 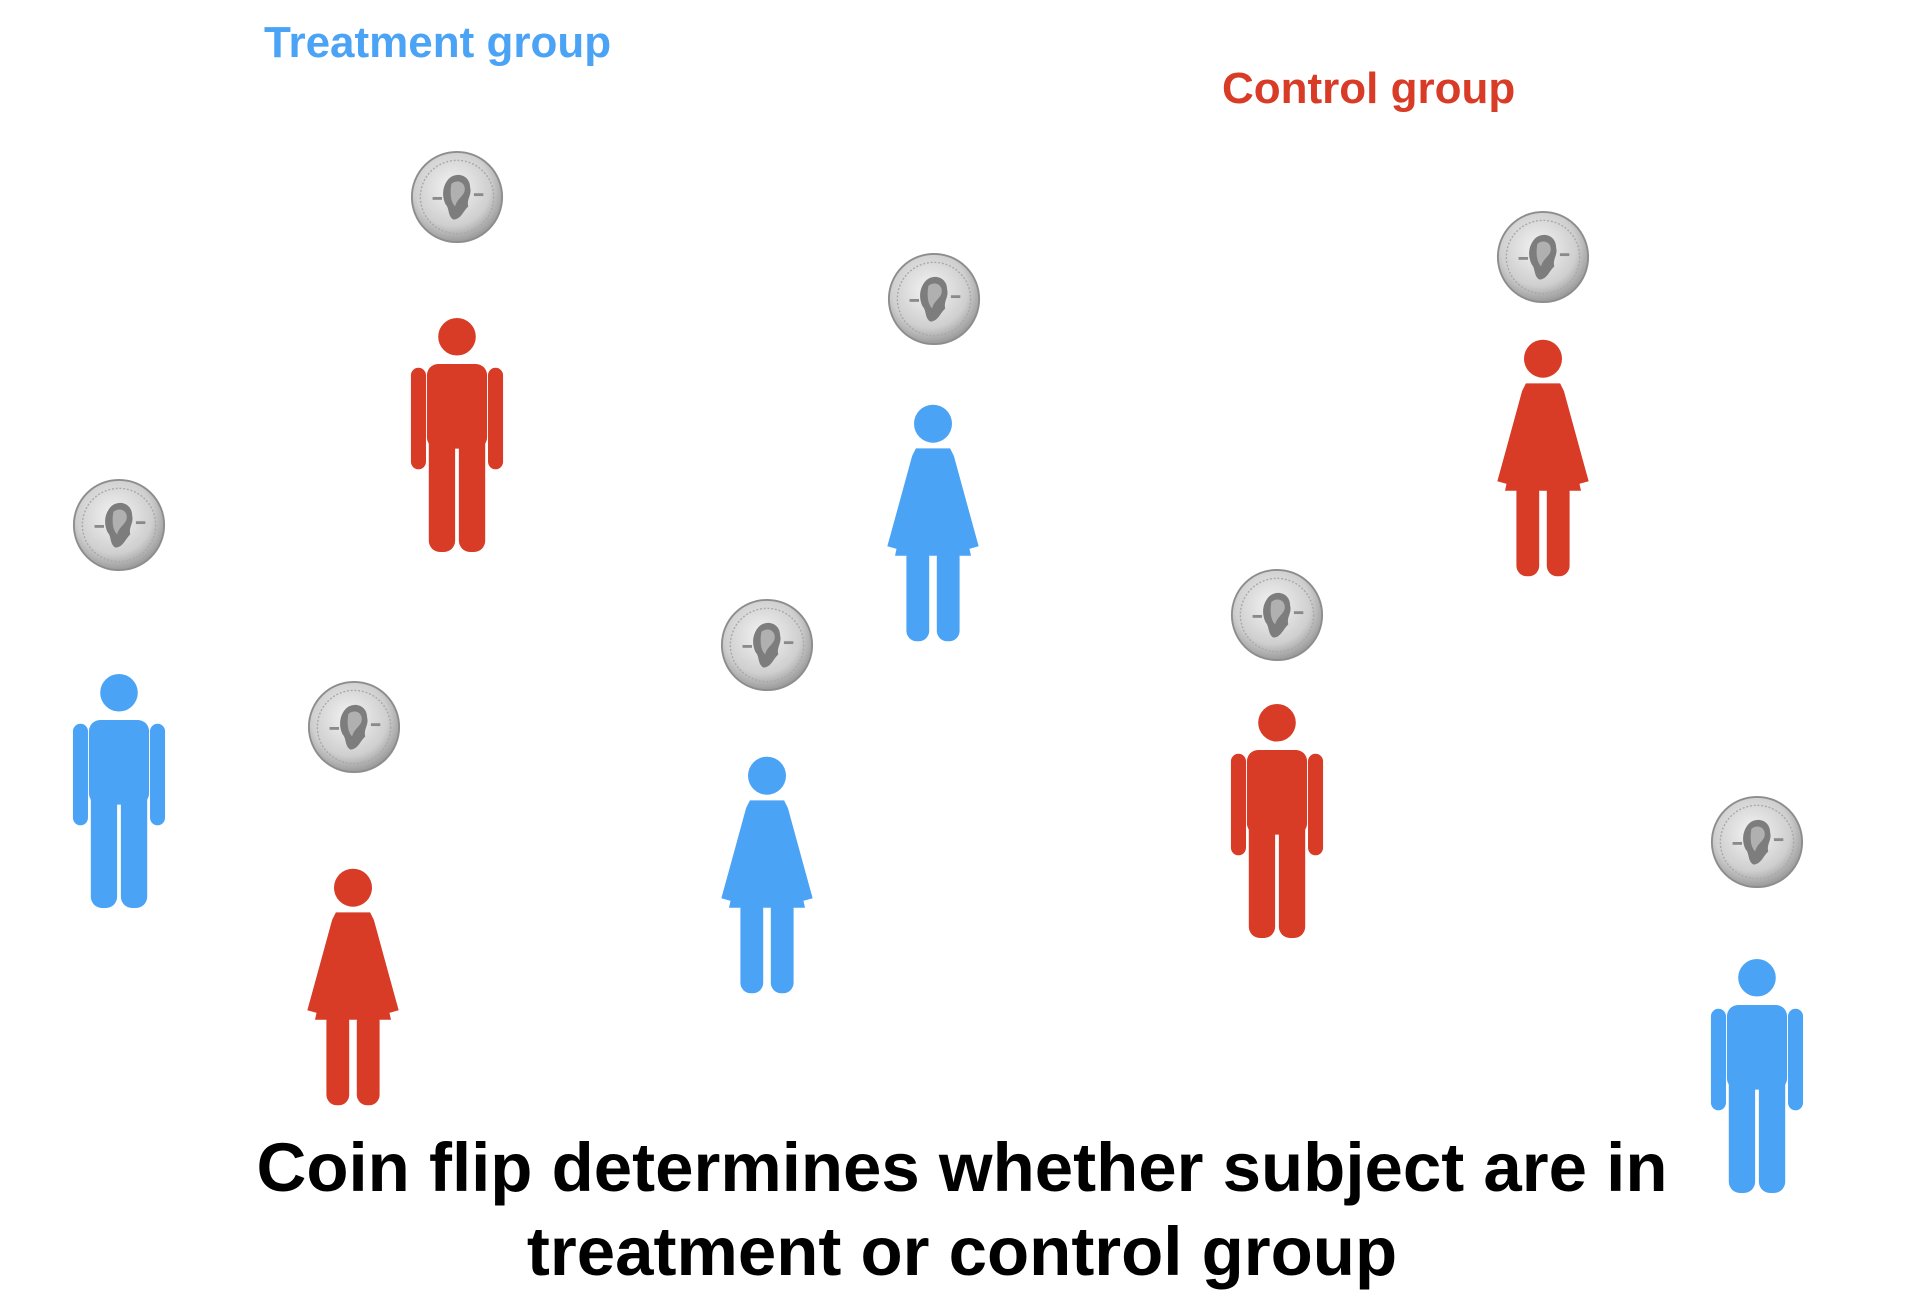 I want to click on treatment-group-label: Treatment group, so click(x=438, y=42).